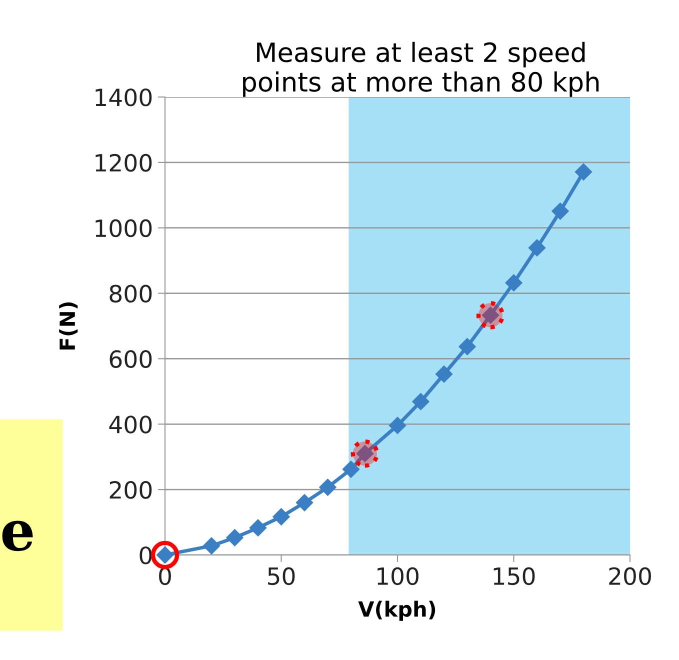 The height and width of the screenshot is (660, 679). Describe the element at coordinates (630, 576) in the screenshot. I see `x-tick-label: 200` at that location.